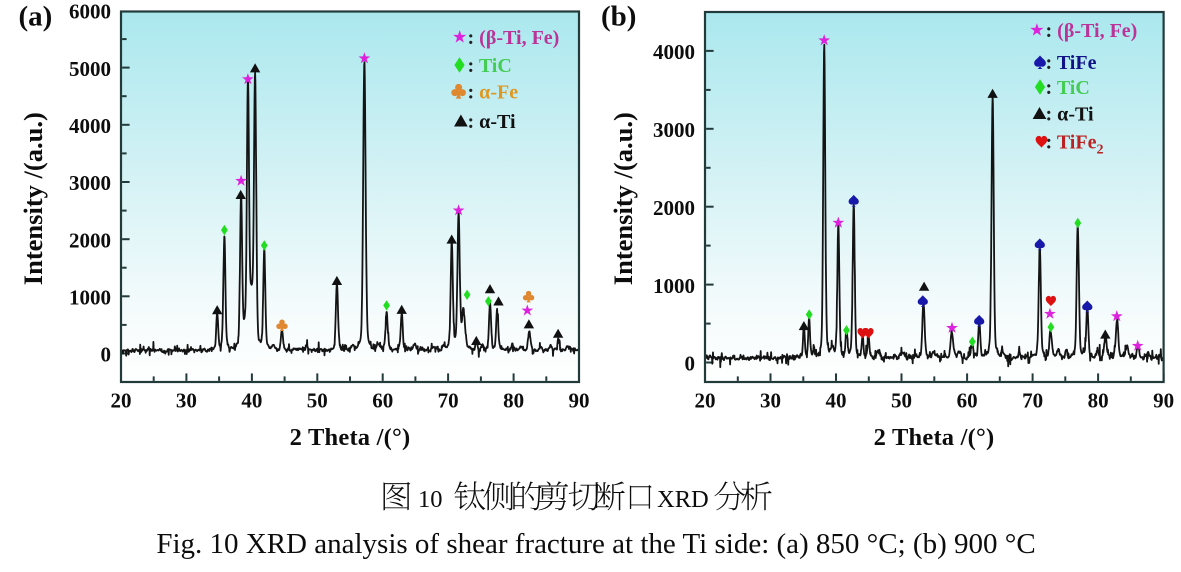  Describe the element at coordinates (1071, 63) in the screenshot. I see `svg-text:: TiFe: : TiFe` at that location.